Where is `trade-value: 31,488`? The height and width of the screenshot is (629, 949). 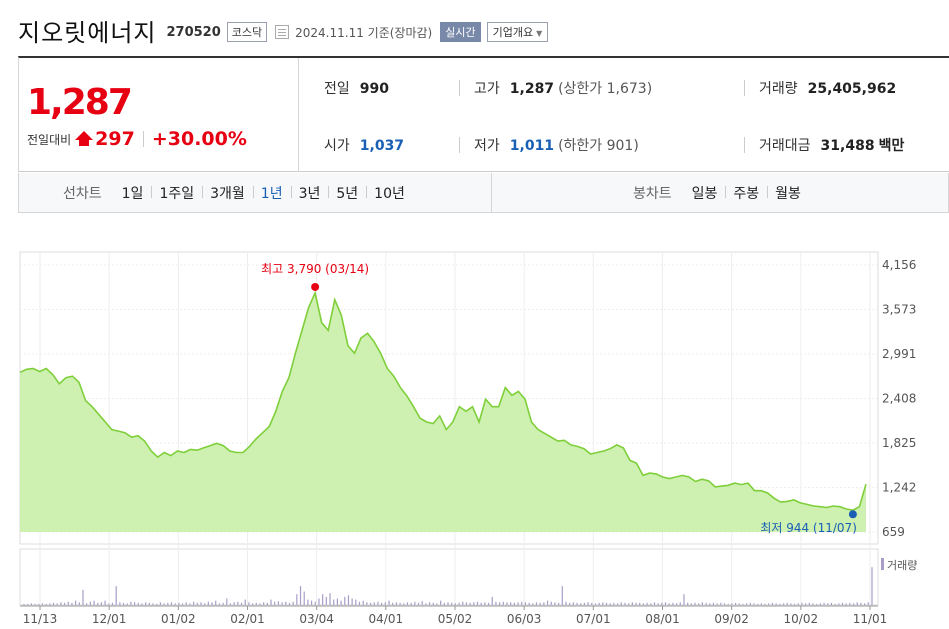
trade-value: 31,488 is located at coordinates (847, 146).